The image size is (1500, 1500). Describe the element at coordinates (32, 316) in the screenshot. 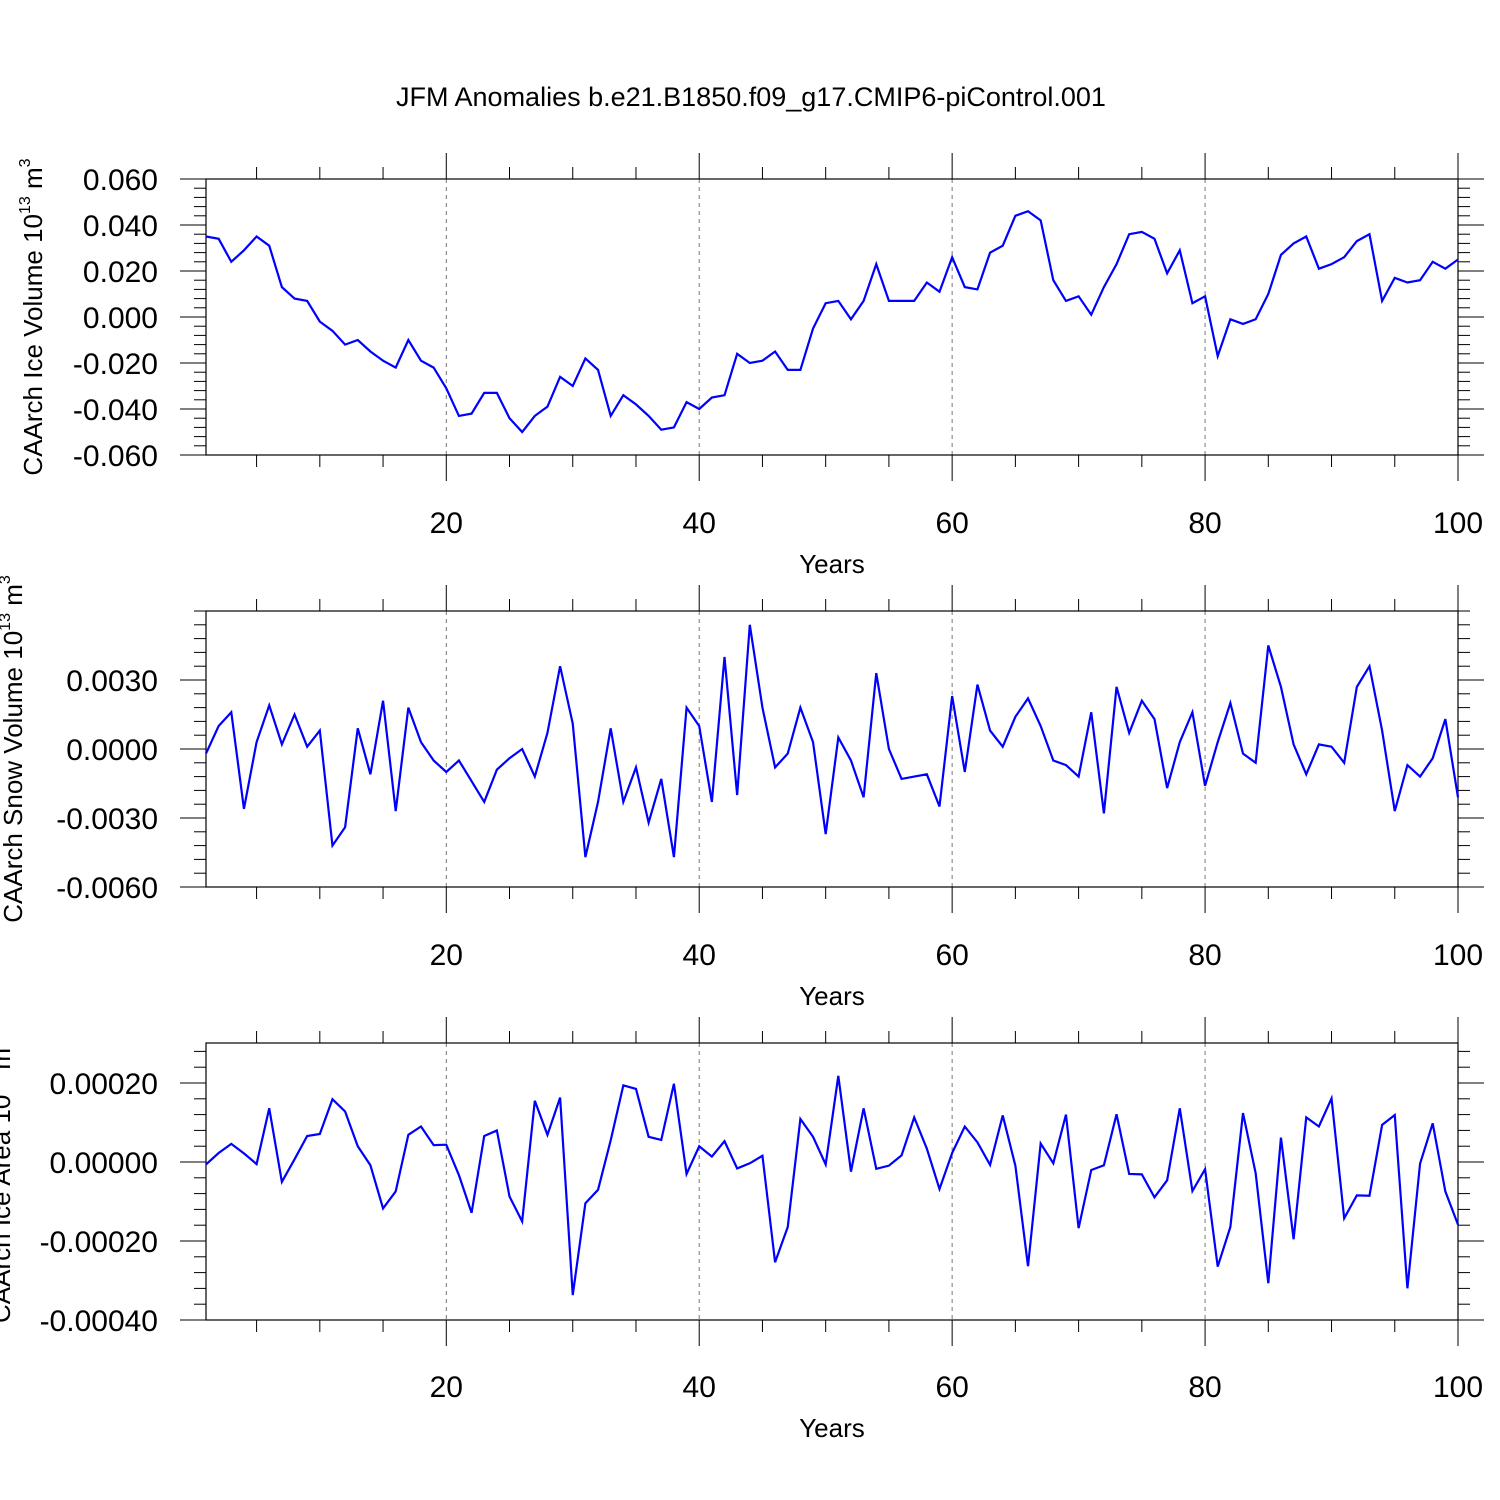

I see `y-axis-title: CAArch Ice Volume 1013 m3` at that location.